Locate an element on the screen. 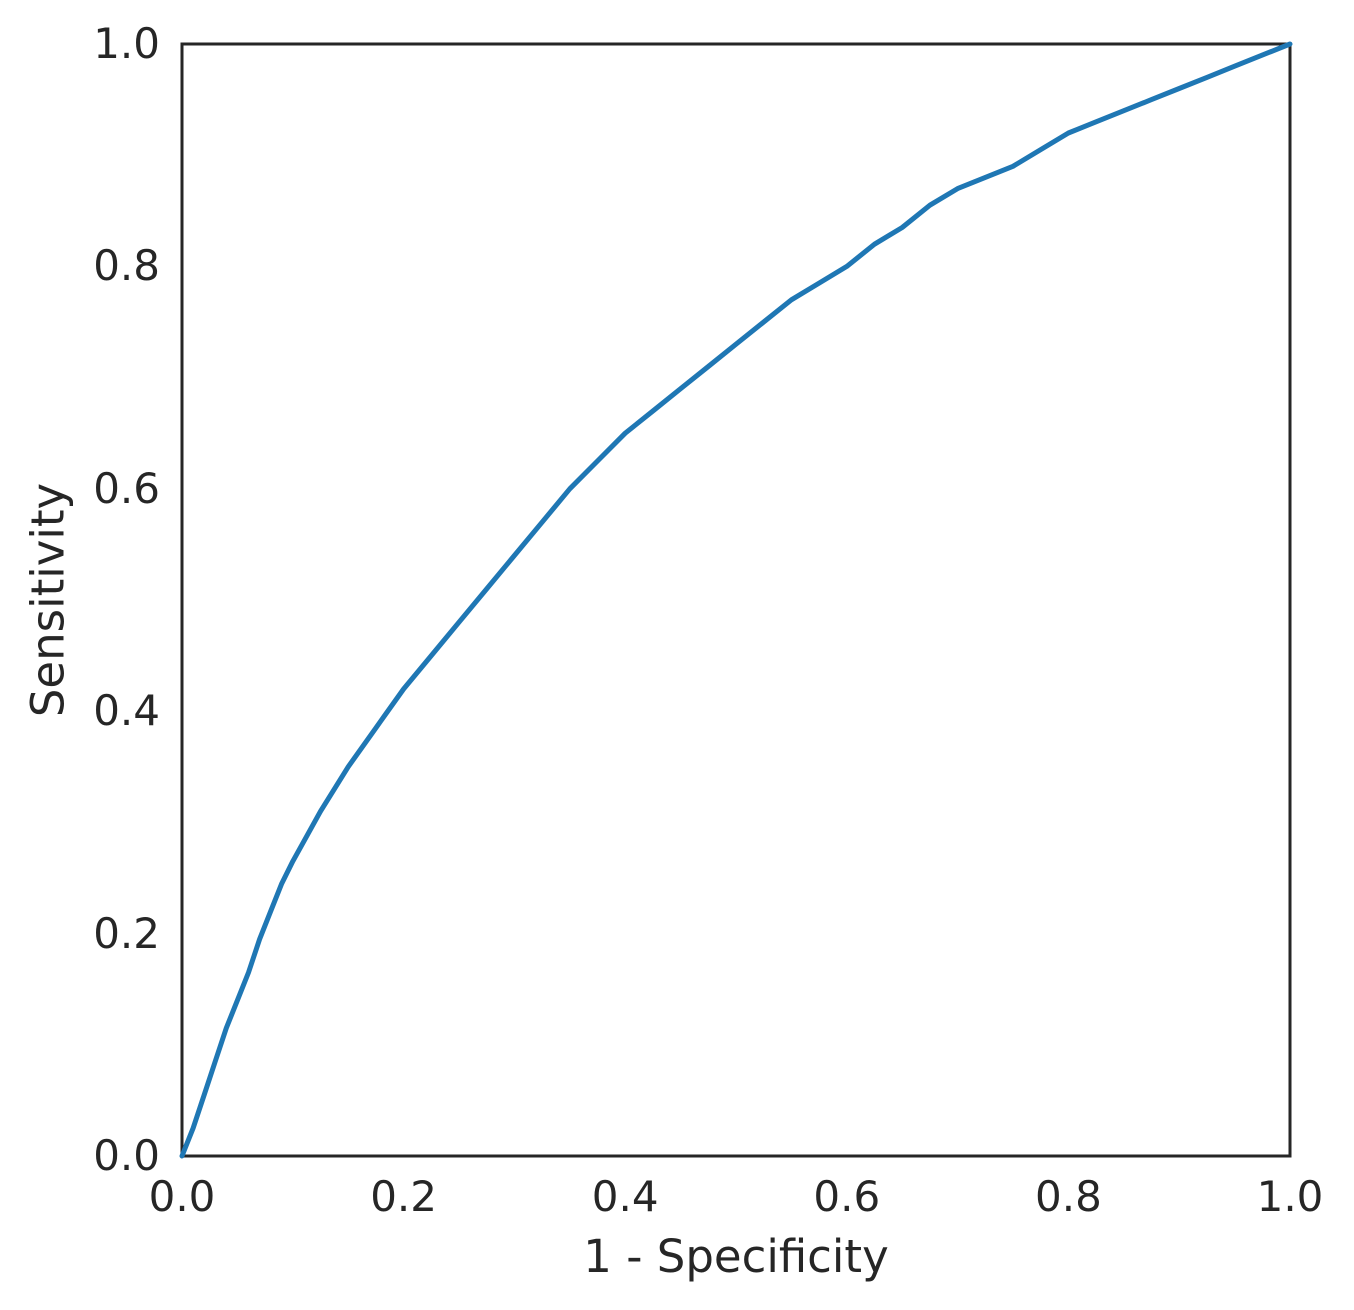  y-tick-label: 0.4 is located at coordinates (126, 711).